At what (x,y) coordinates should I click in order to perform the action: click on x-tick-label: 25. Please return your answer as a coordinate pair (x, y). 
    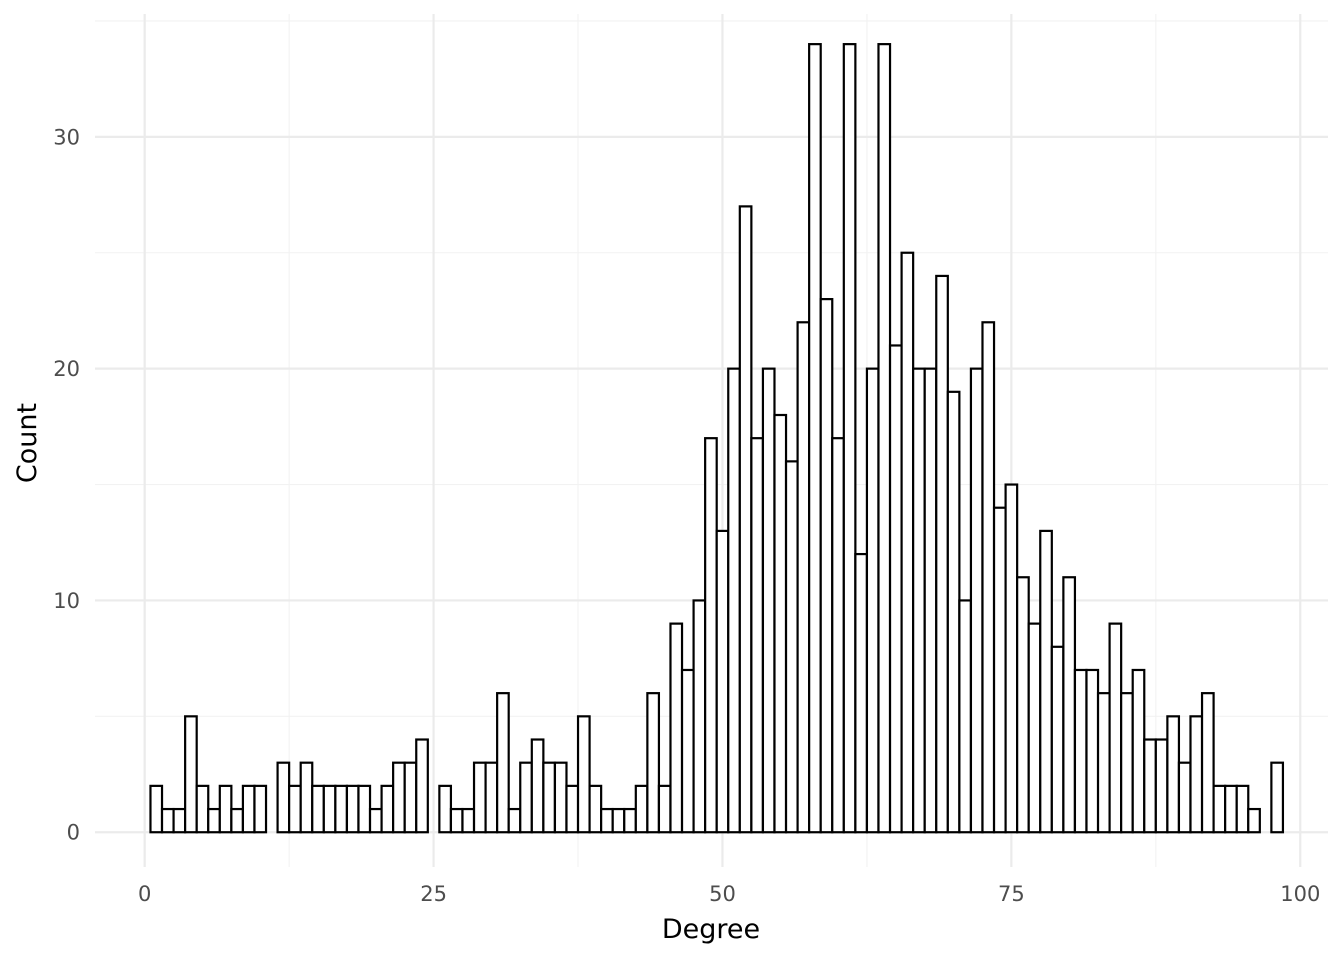
    Looking at the image, I should click on (433, 894).